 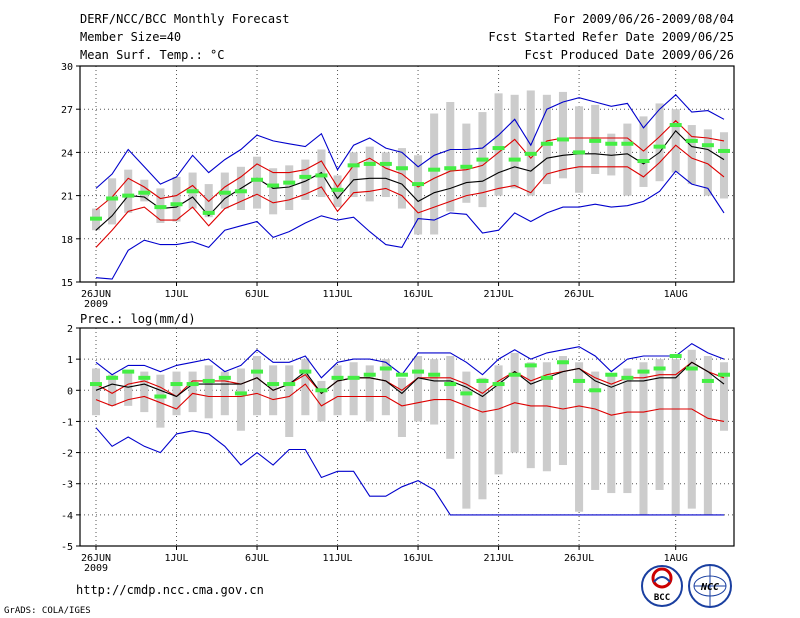 I want to click on x-tick-label: 21JUL, so click(x=499, y=558).